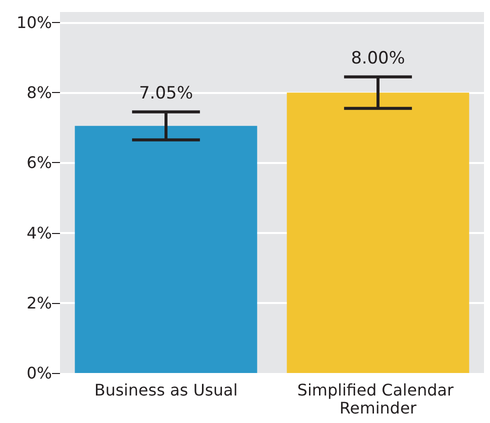 This screenshot has height=423, width=490. Describe the element at coordinates (378, 399) in the screenshot. I see `x-tick-label: Simplified Calendar Reminder` at that location.